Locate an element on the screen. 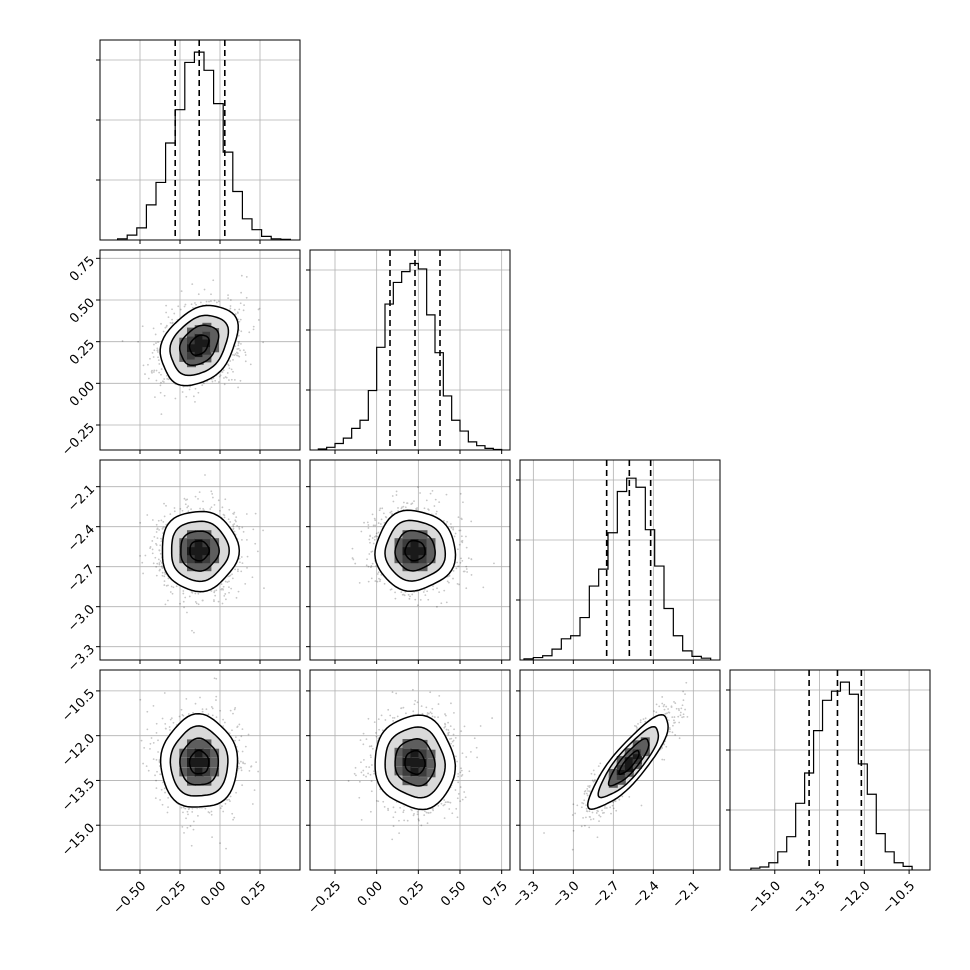 This screenshot has width=970, height=970. panel-content is located at coordinates (199, 763).